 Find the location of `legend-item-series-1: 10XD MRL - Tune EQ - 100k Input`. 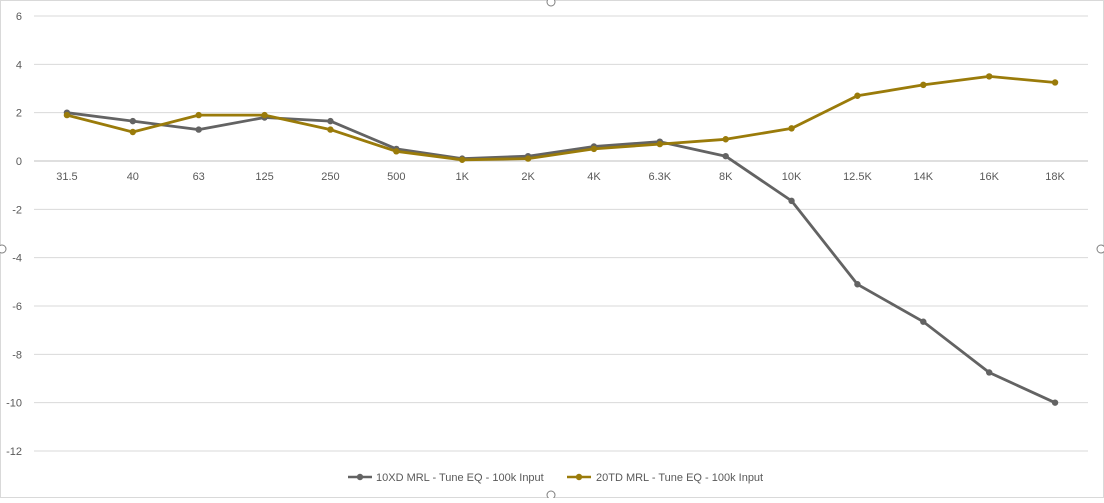

legend-item-series-1: 10XD MRL - Tune EQ - 100k Input is located at coordinates (446, 478).